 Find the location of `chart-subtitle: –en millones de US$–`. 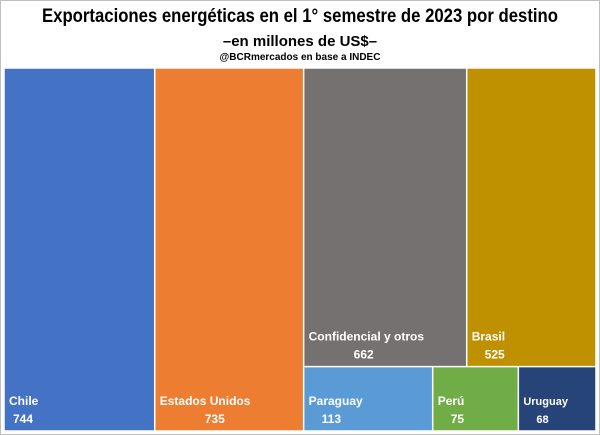

chart-subtitle: –en millones de US$– is located at coordinates (300, 41).